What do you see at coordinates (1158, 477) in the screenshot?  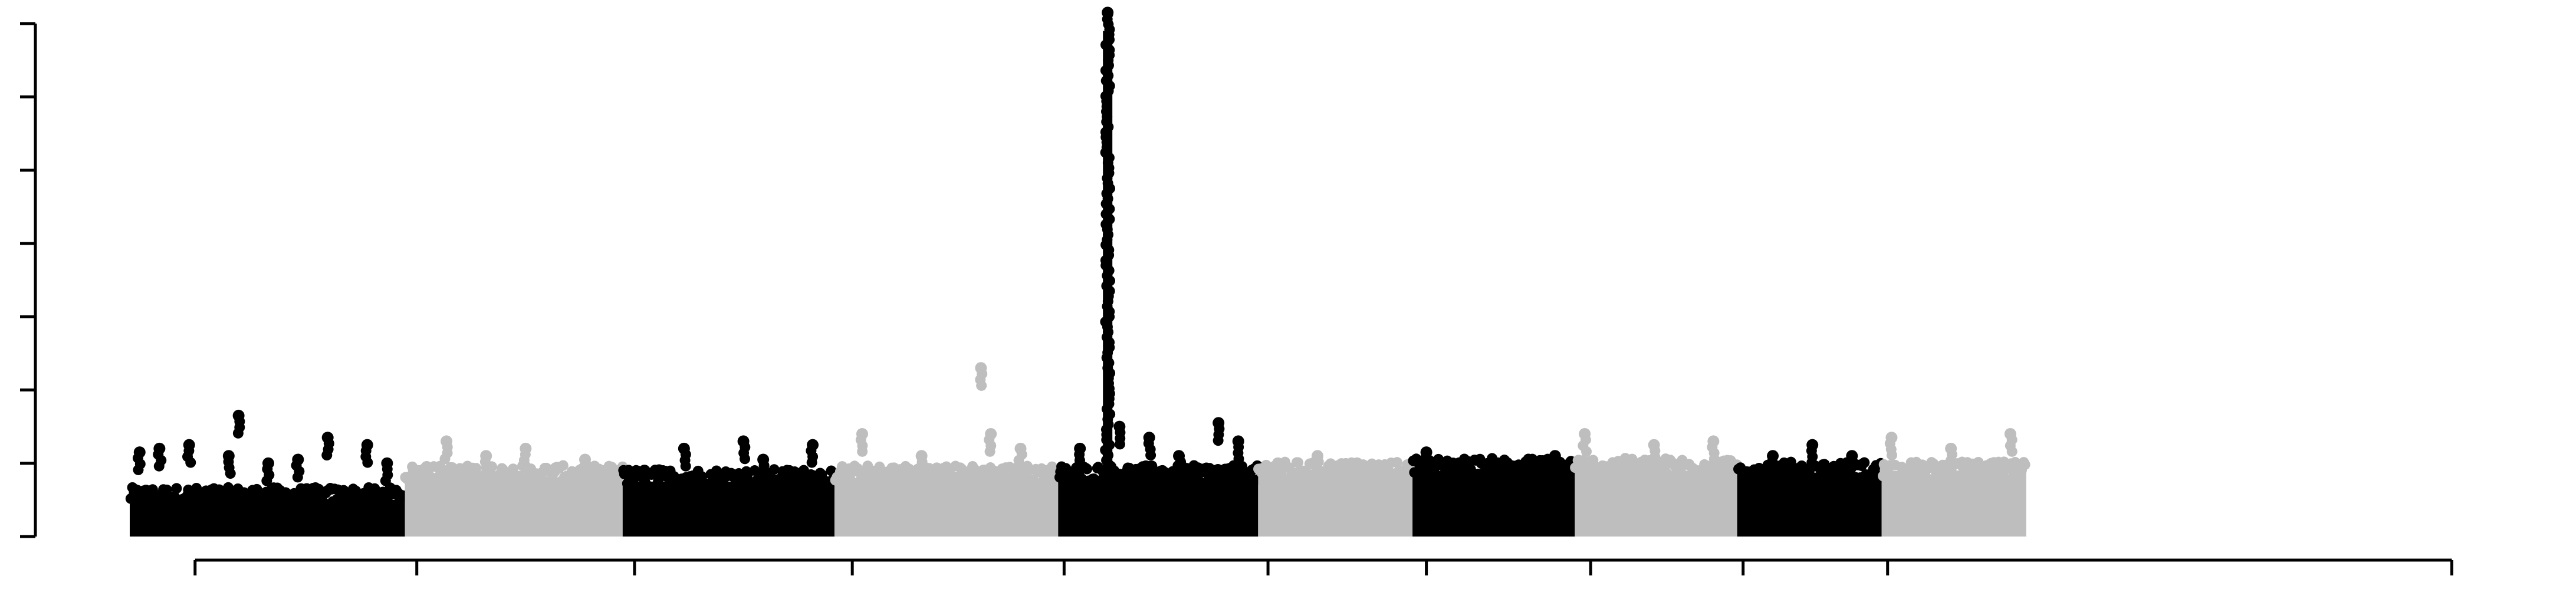 I see `segment-chr5` at bounding box center [1158, 477].